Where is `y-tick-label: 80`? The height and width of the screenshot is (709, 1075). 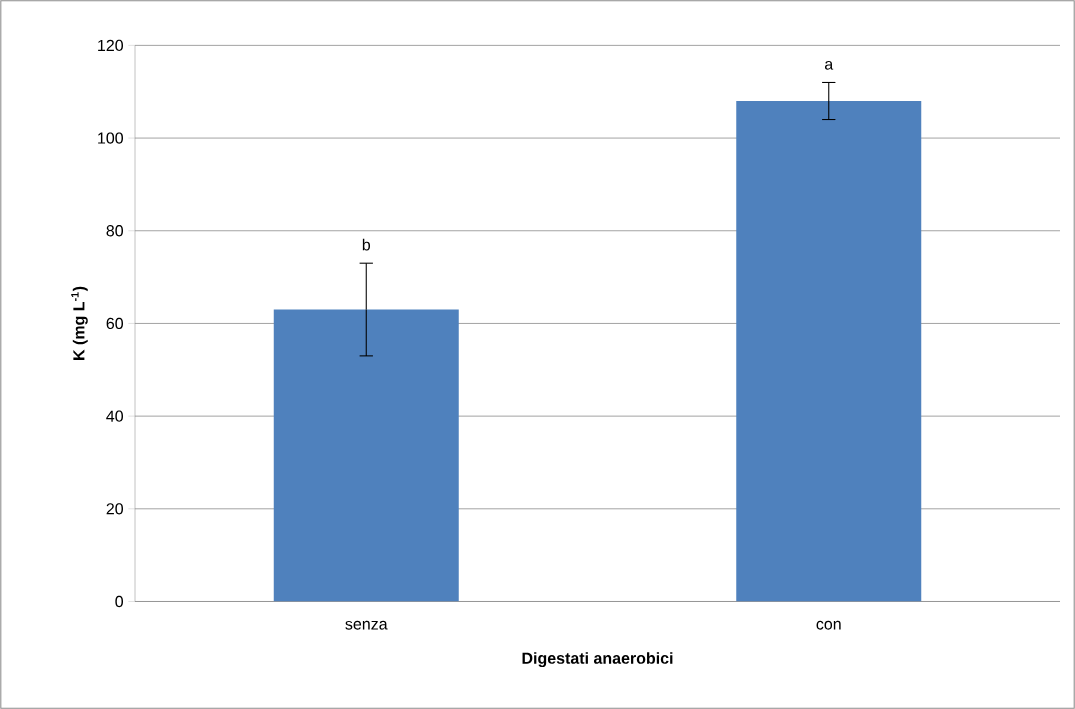 y-tick-label: 80 is located at coordinates (115, 231).